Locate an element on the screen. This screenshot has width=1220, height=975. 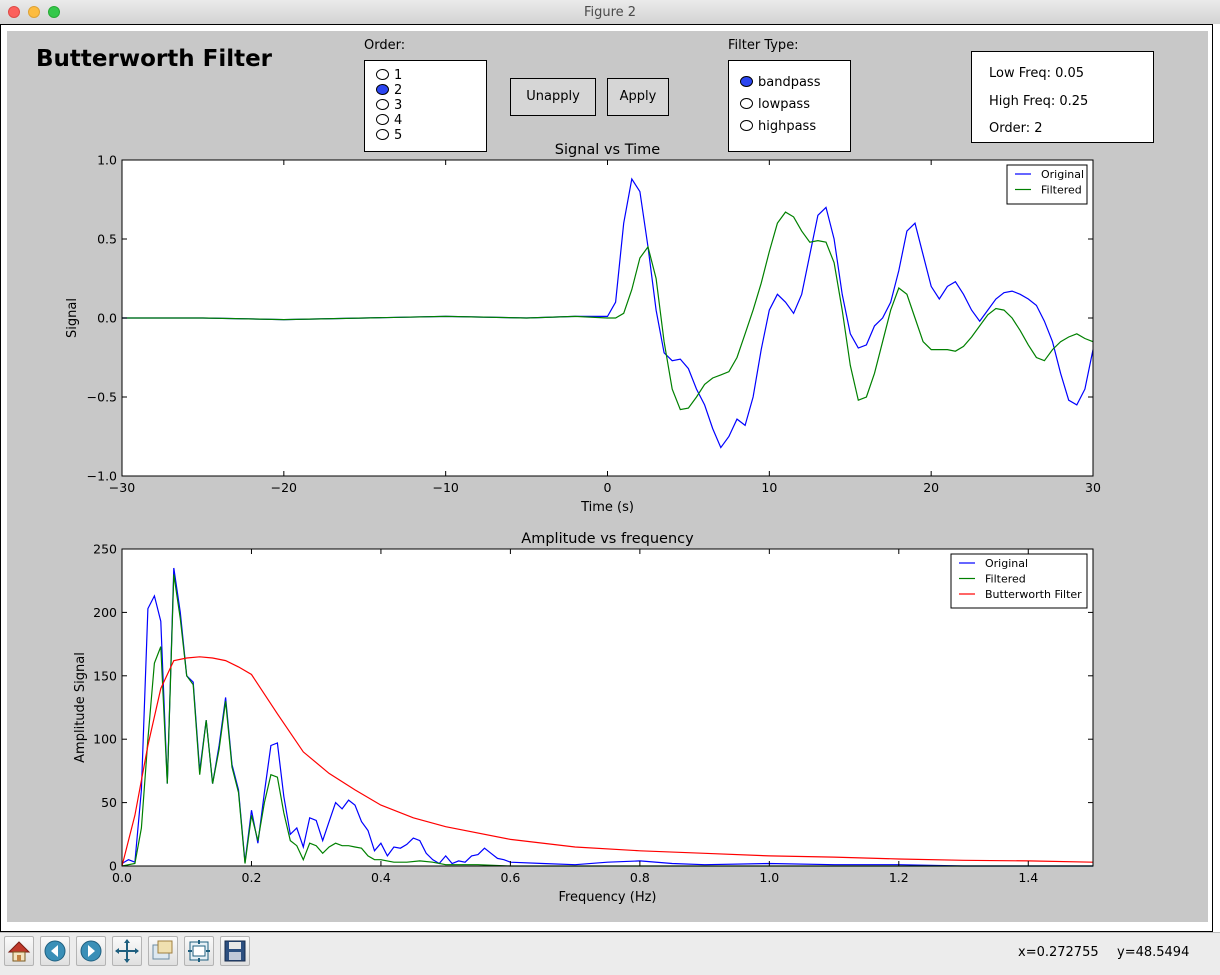
background-window-edge is located at coordinates (1216, 478).